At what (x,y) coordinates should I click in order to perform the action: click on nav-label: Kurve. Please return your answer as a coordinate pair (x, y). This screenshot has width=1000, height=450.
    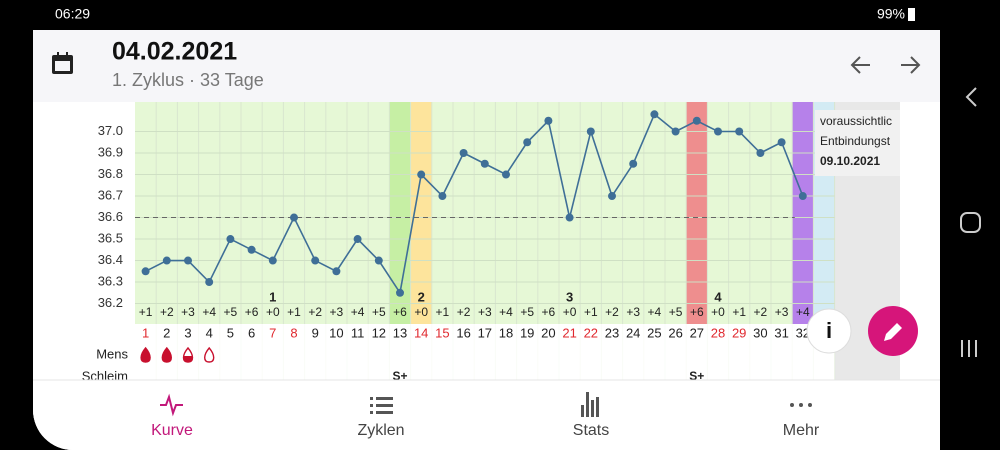
    Looking at the image, I should click on (172, 430).